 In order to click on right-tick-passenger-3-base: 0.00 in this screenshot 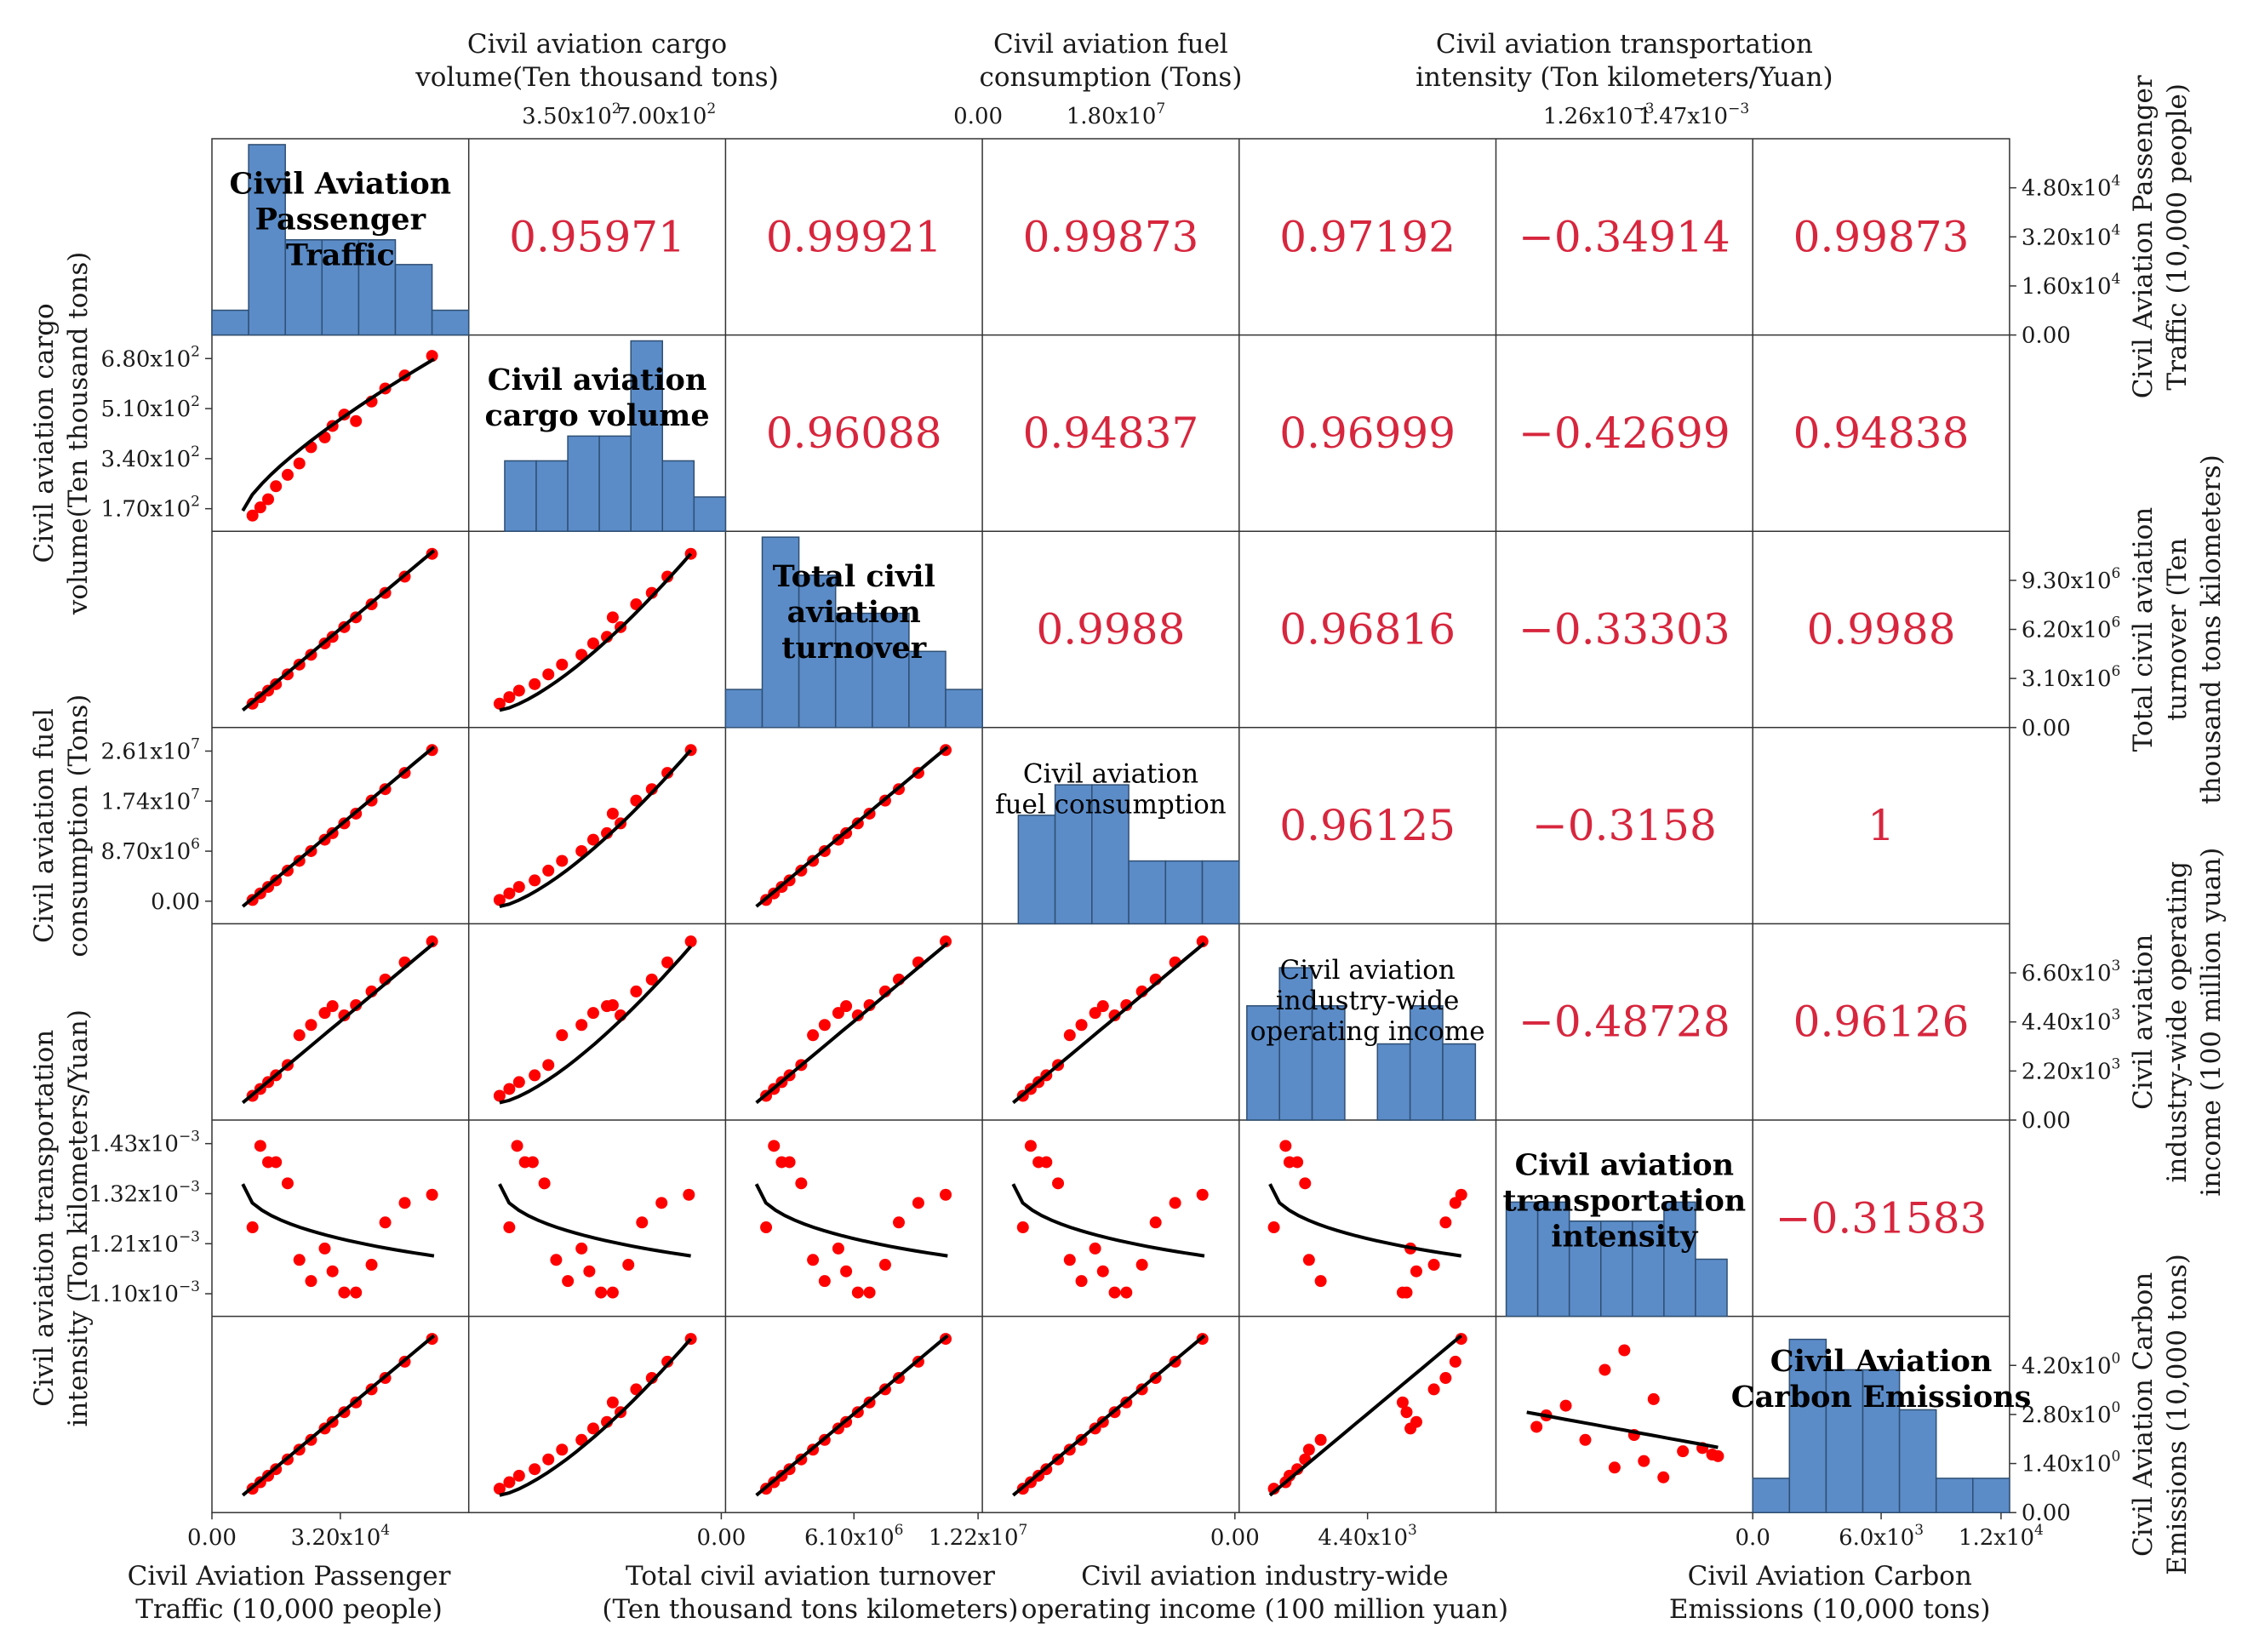, I will do `click(2047, 336)`.